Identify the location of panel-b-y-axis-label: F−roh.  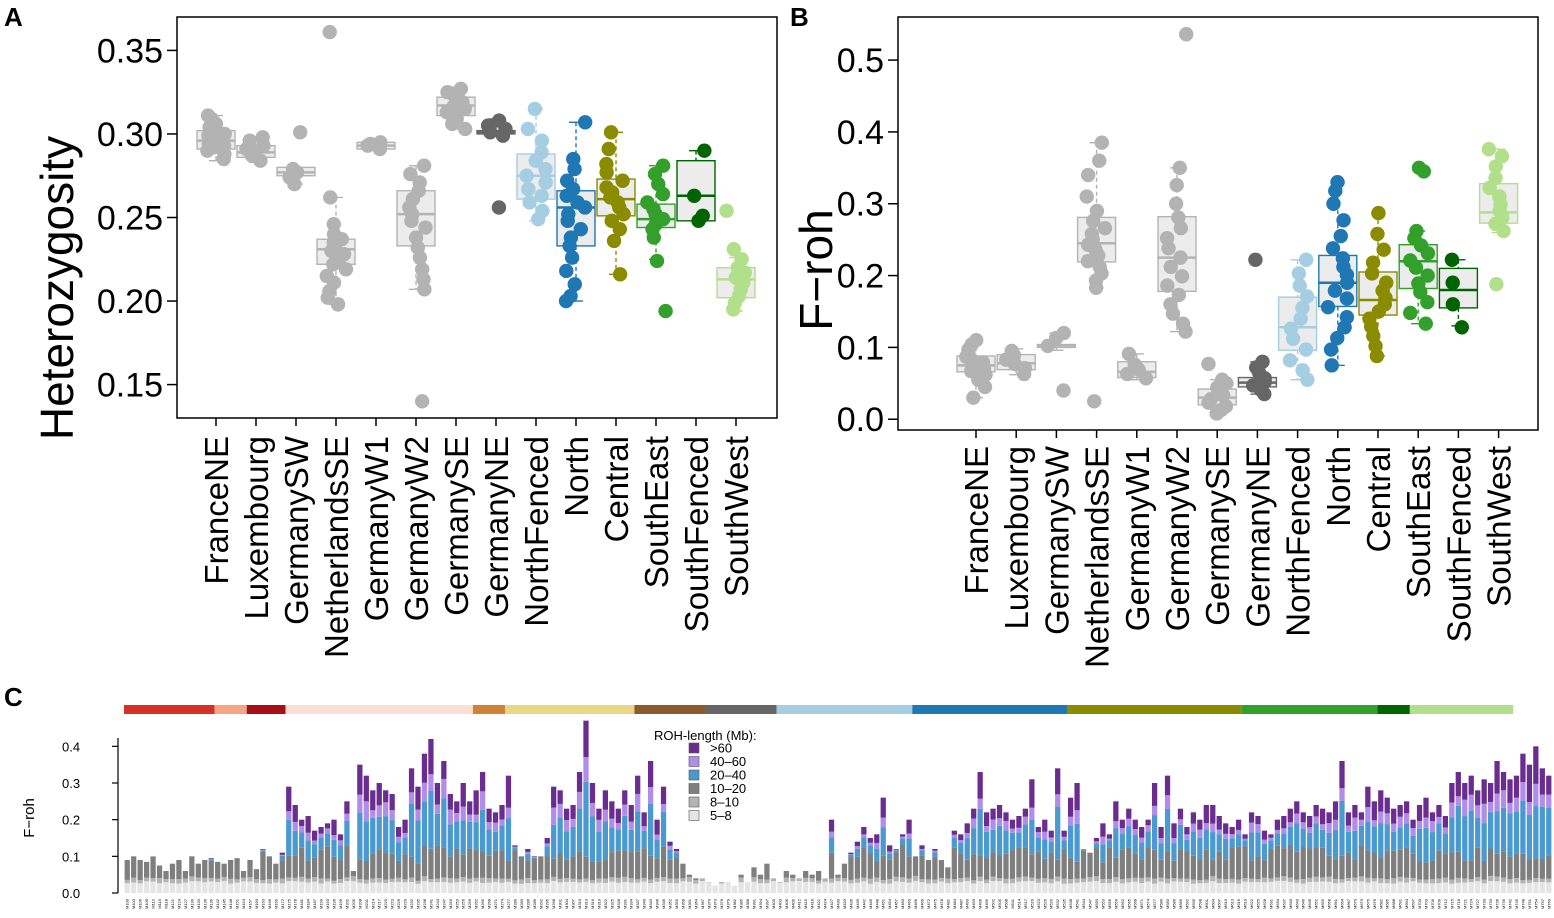
(816, 269).